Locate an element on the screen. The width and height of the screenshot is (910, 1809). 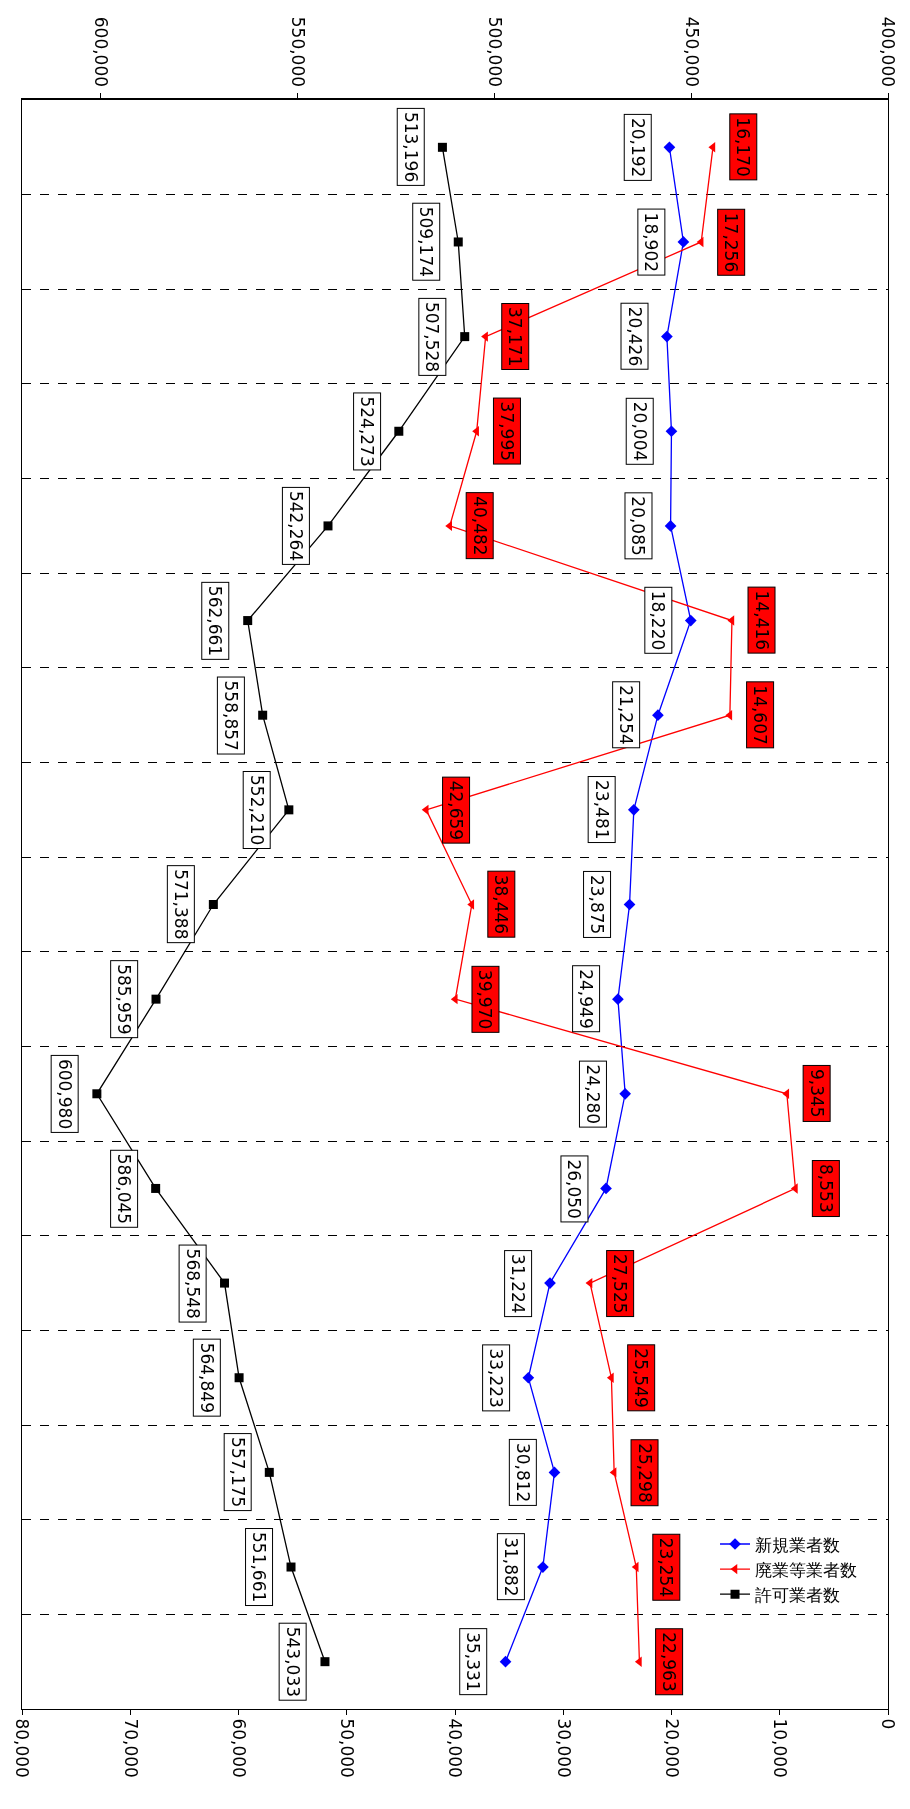
x2-tick-label: 500,000 is located at coordinates (494, 52).